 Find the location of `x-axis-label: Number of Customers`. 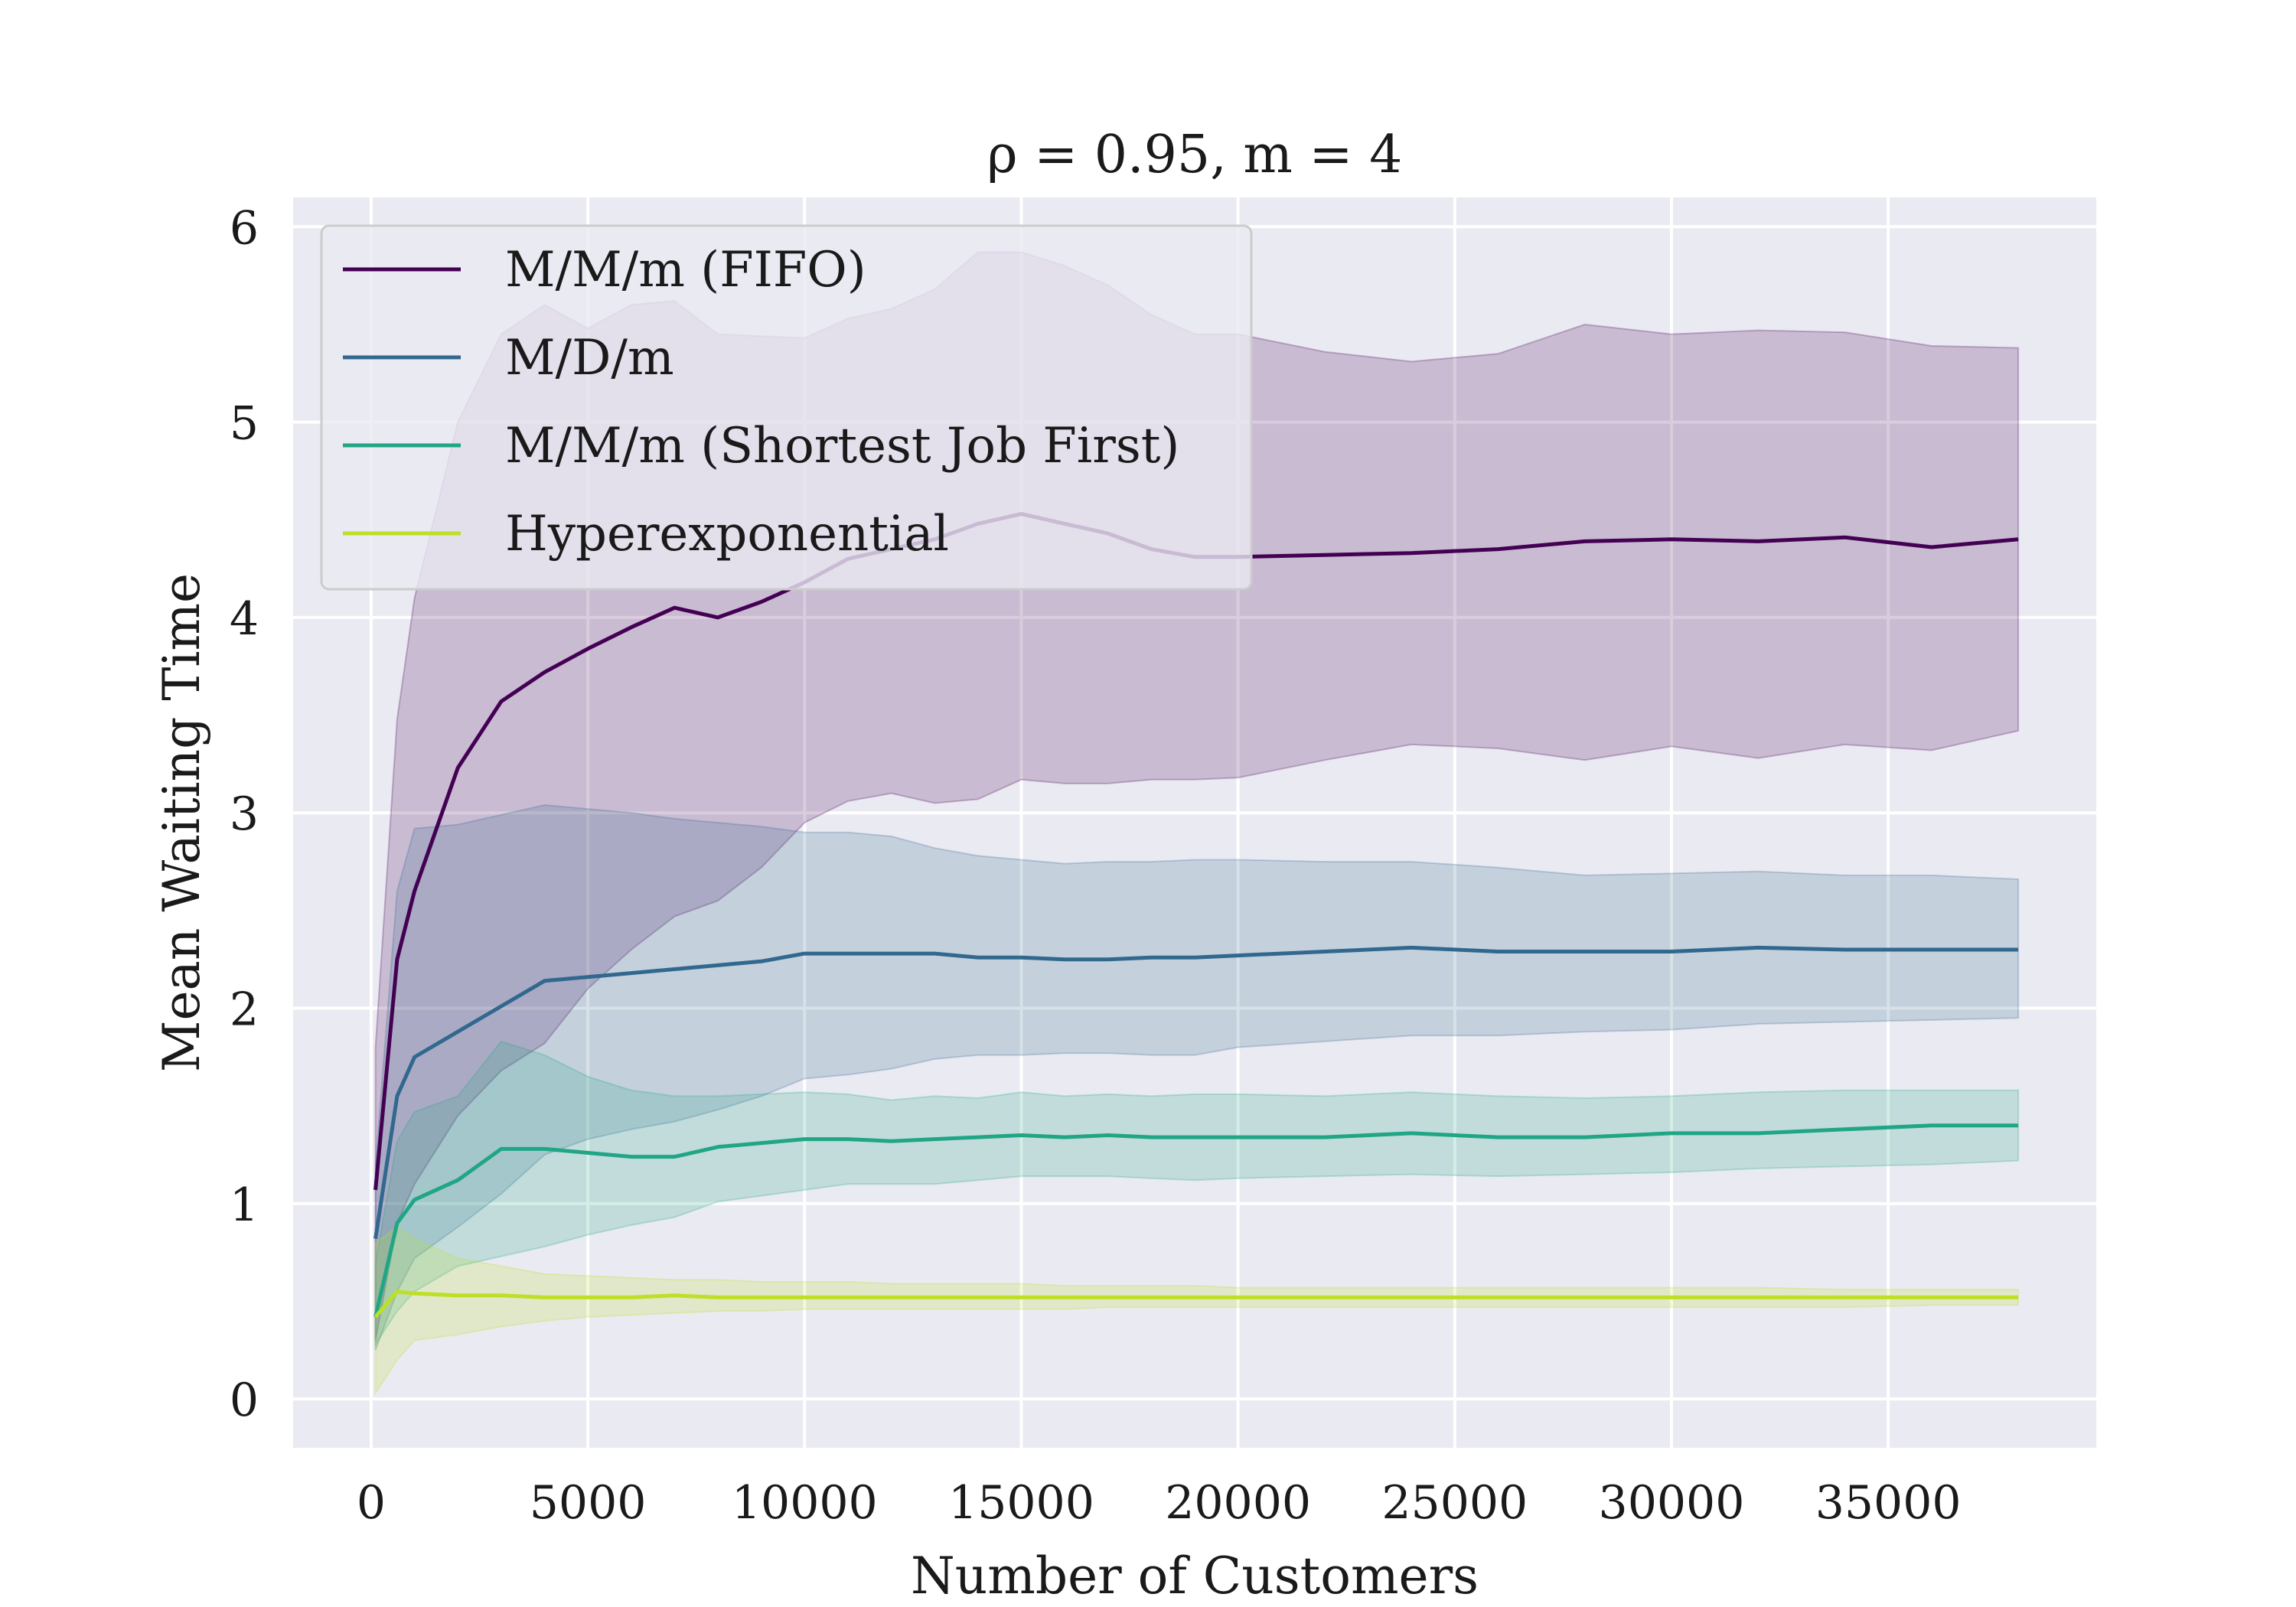

x-axis-label: Number of Customers is located at coordinates (1195, 1576).